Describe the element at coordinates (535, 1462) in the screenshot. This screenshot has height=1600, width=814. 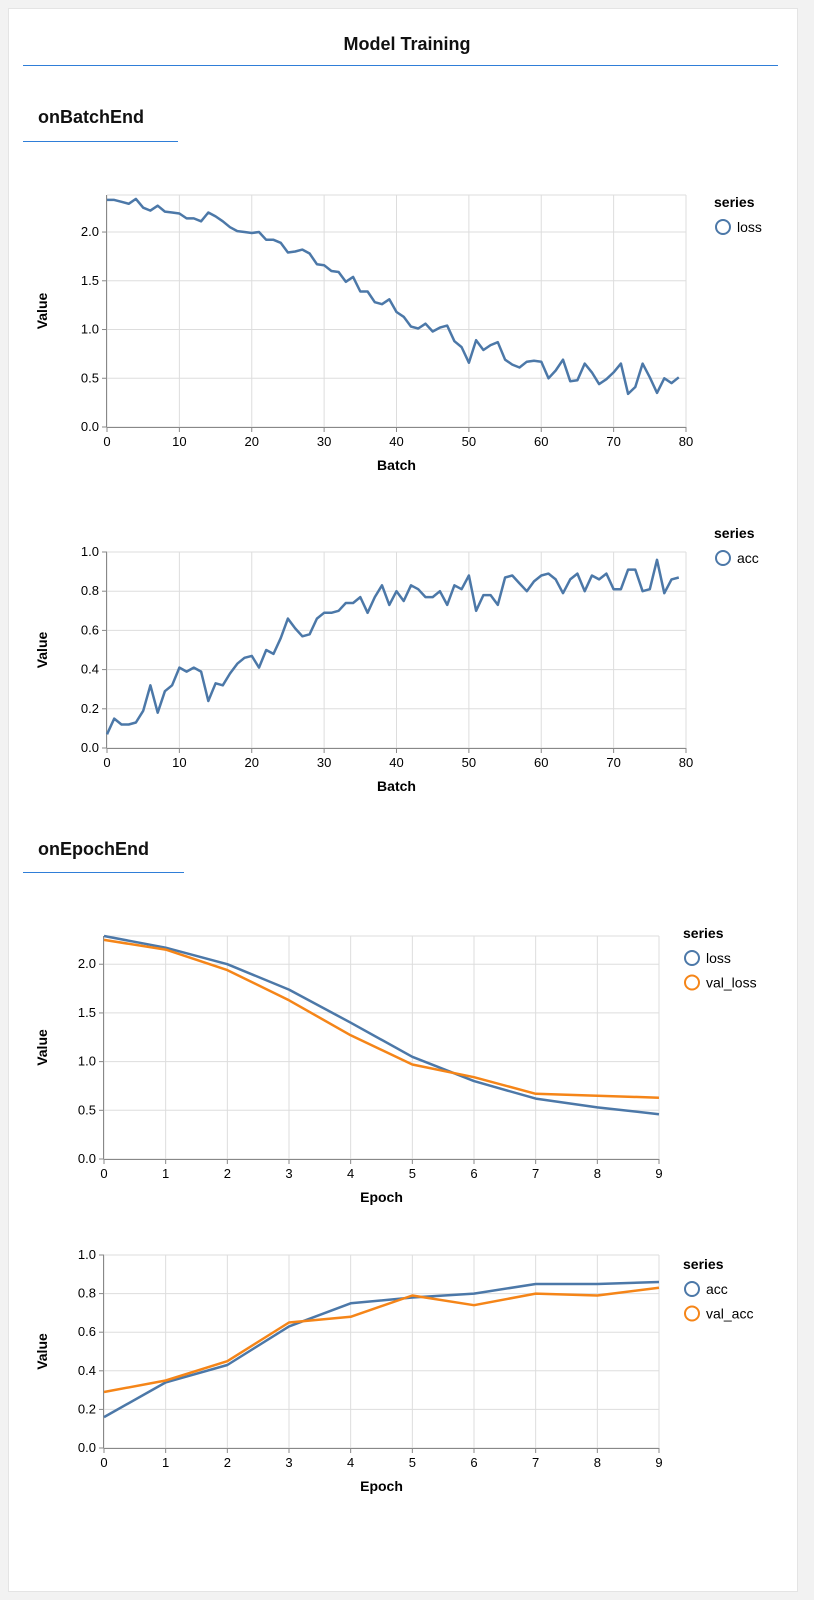
I see `x-tick-label: 7` at that location.